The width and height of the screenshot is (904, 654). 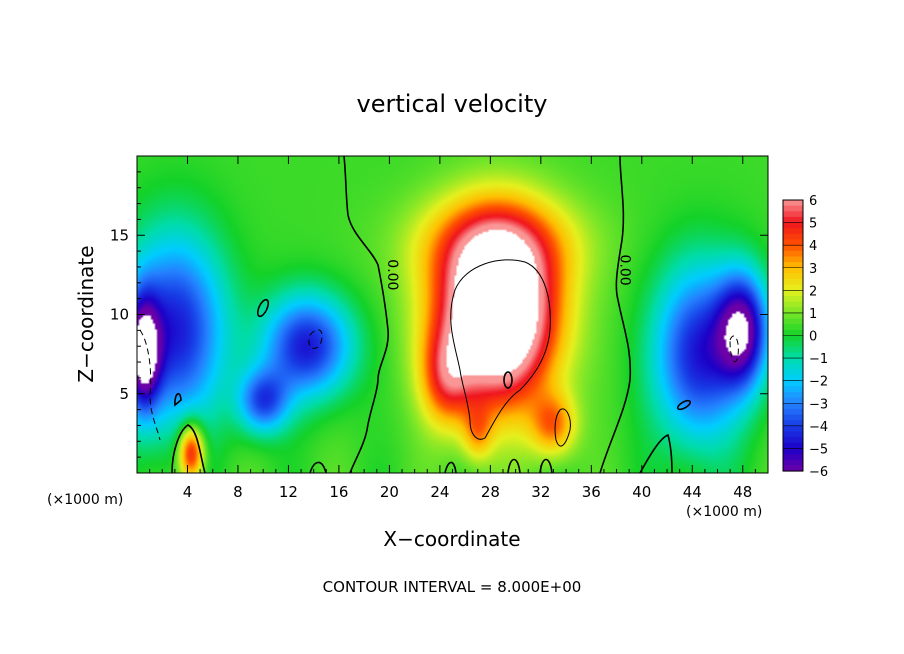 What do you see at coordinates (724, 512) in the screenshot?
I see `x-unit-label-right: (×1000 m)` at bounding box center [724, 512].